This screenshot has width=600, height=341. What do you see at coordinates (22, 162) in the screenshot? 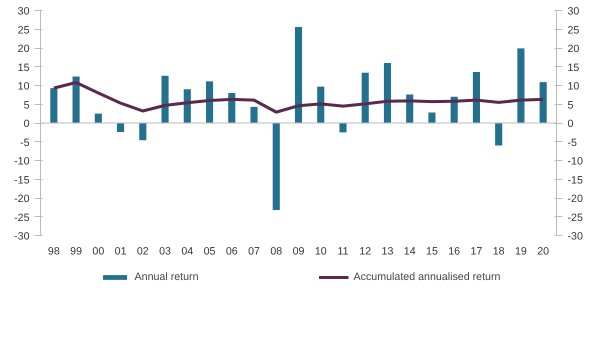
I see `y-tick-label: -10` at bounding box center [22, 162].